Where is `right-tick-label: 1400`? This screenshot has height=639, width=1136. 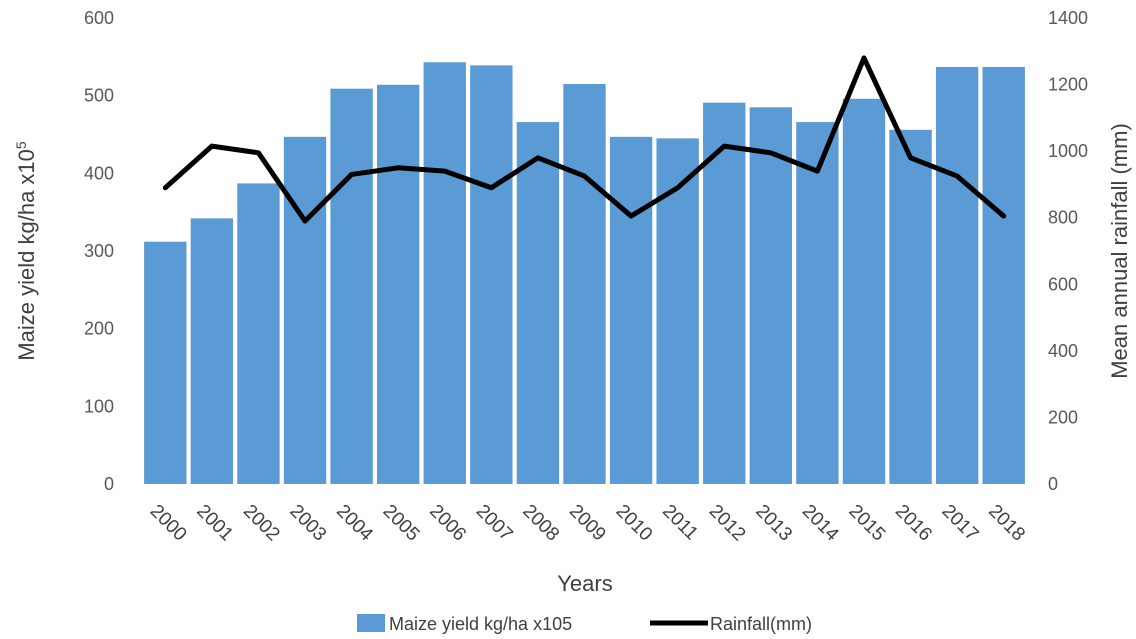
right-tick-label: 1400 is located at coordinates (1068, 18).